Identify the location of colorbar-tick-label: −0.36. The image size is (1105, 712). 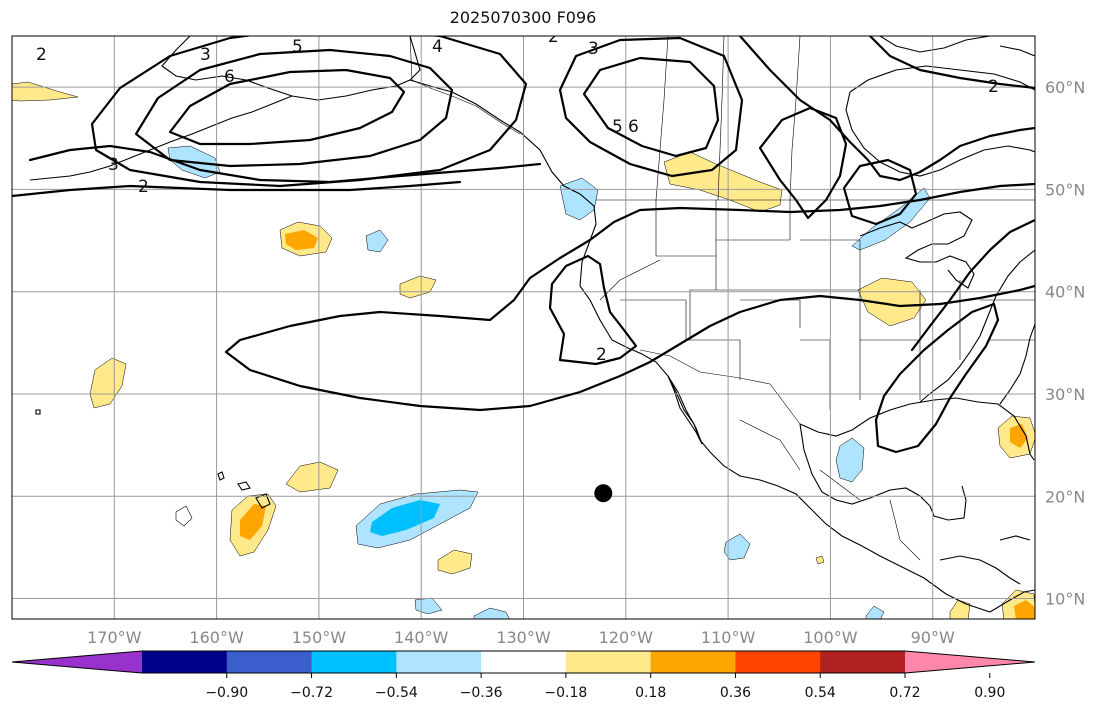
(481, 693).